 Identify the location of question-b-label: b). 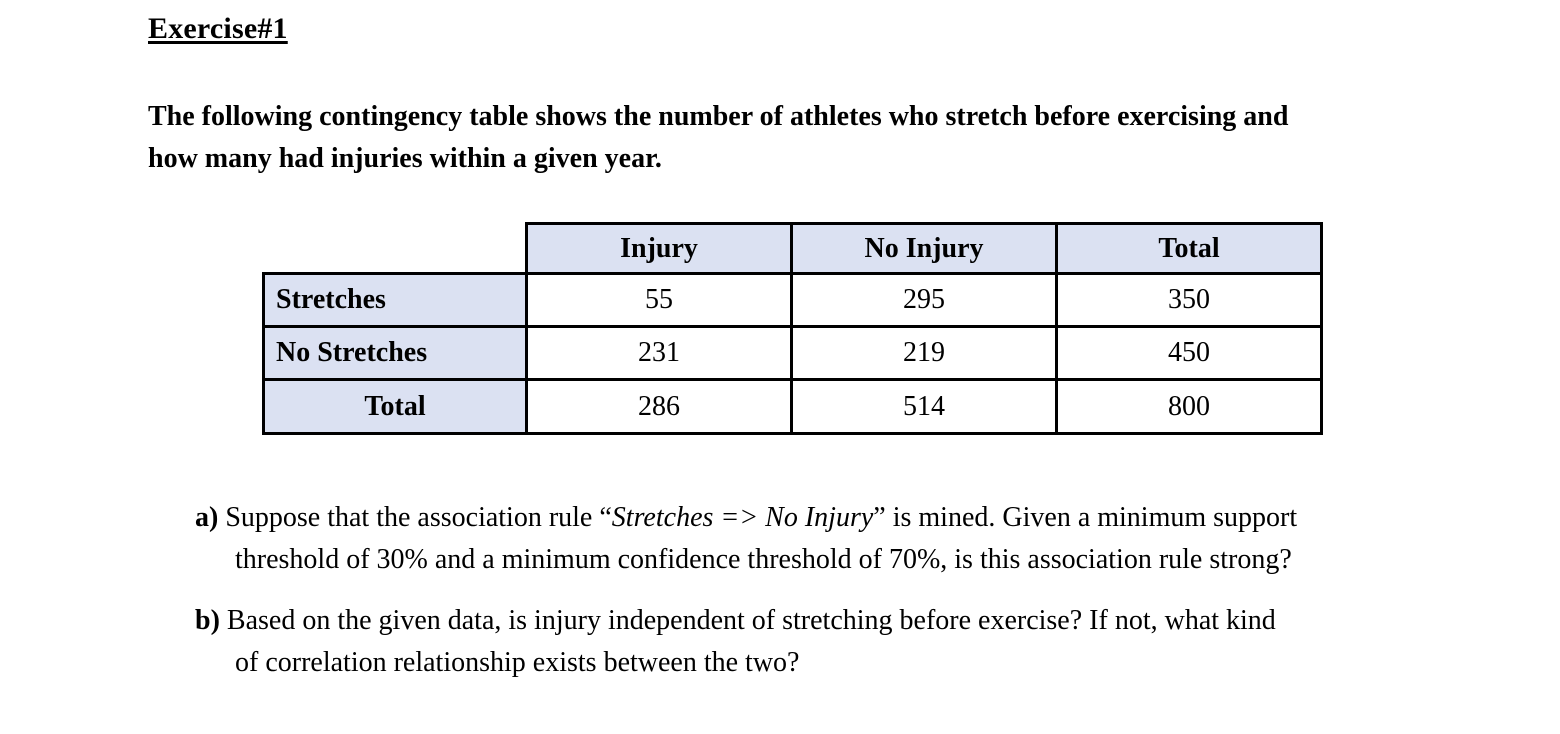
(207, 620).